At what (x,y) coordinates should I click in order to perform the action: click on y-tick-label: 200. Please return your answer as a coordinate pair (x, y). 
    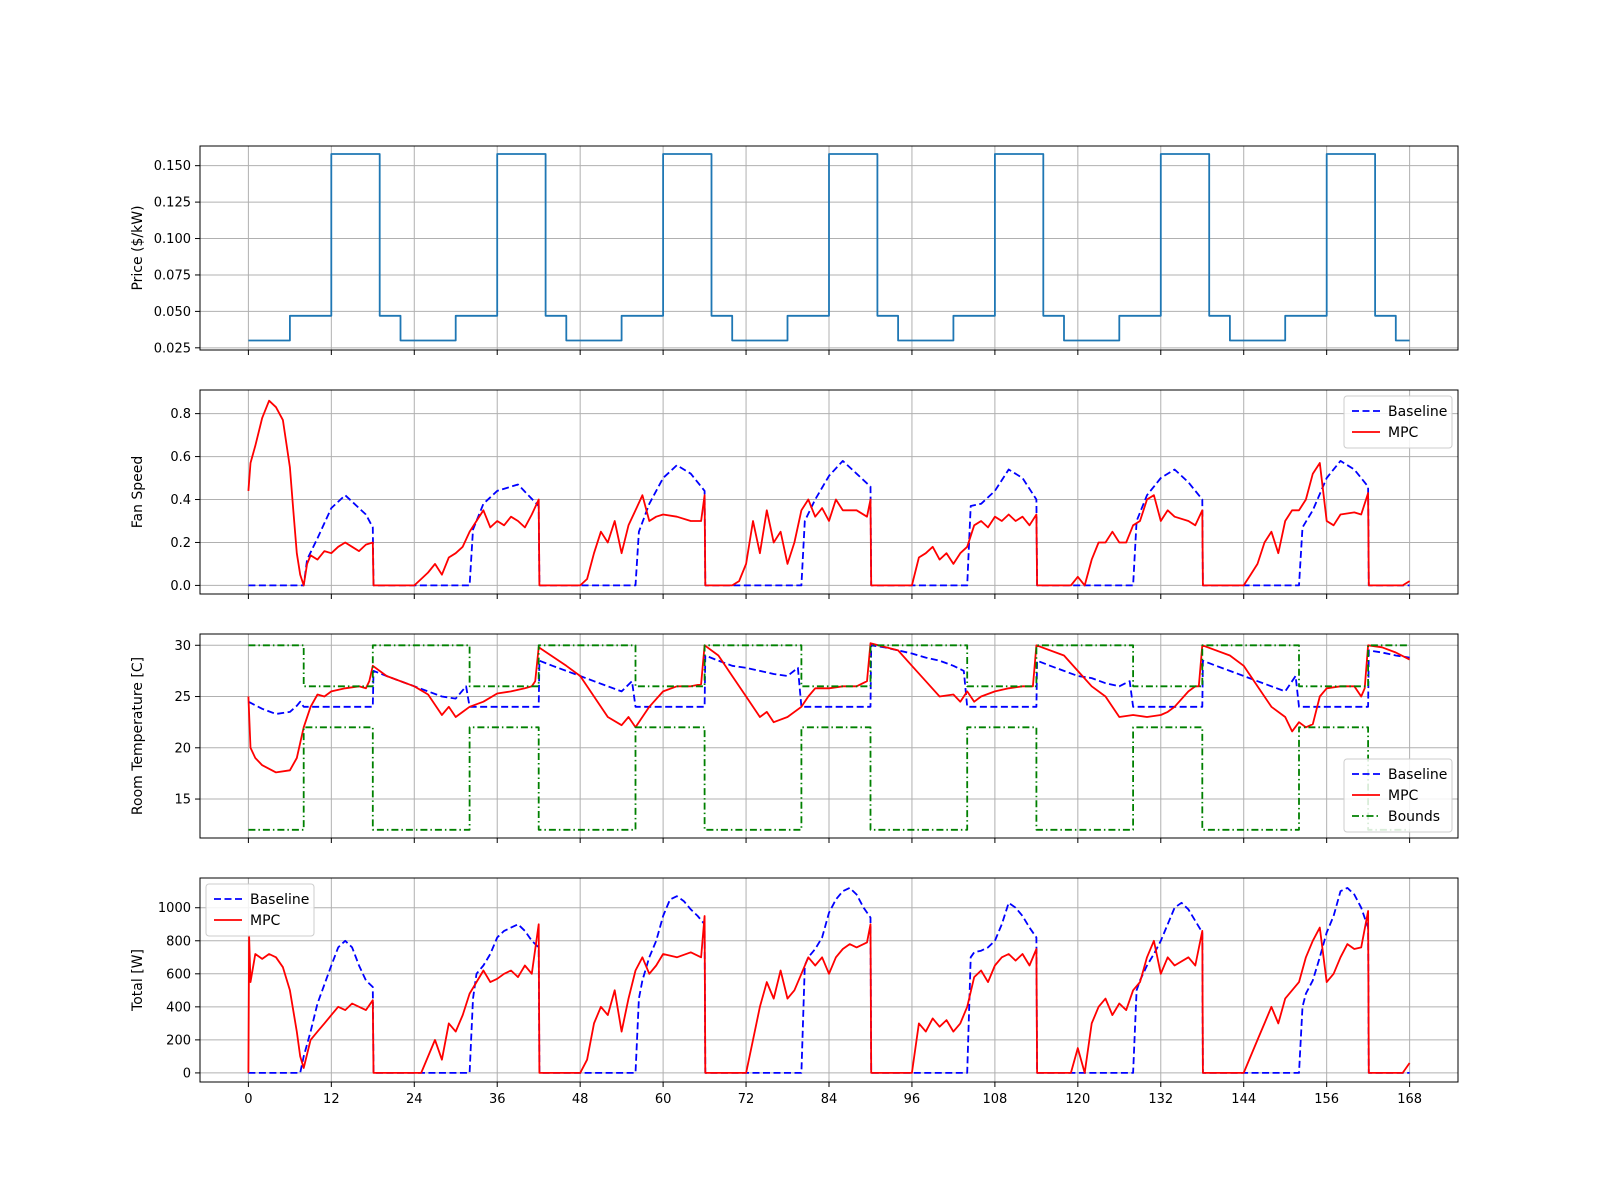
    Looking at the image, I should click on (178, 1040).